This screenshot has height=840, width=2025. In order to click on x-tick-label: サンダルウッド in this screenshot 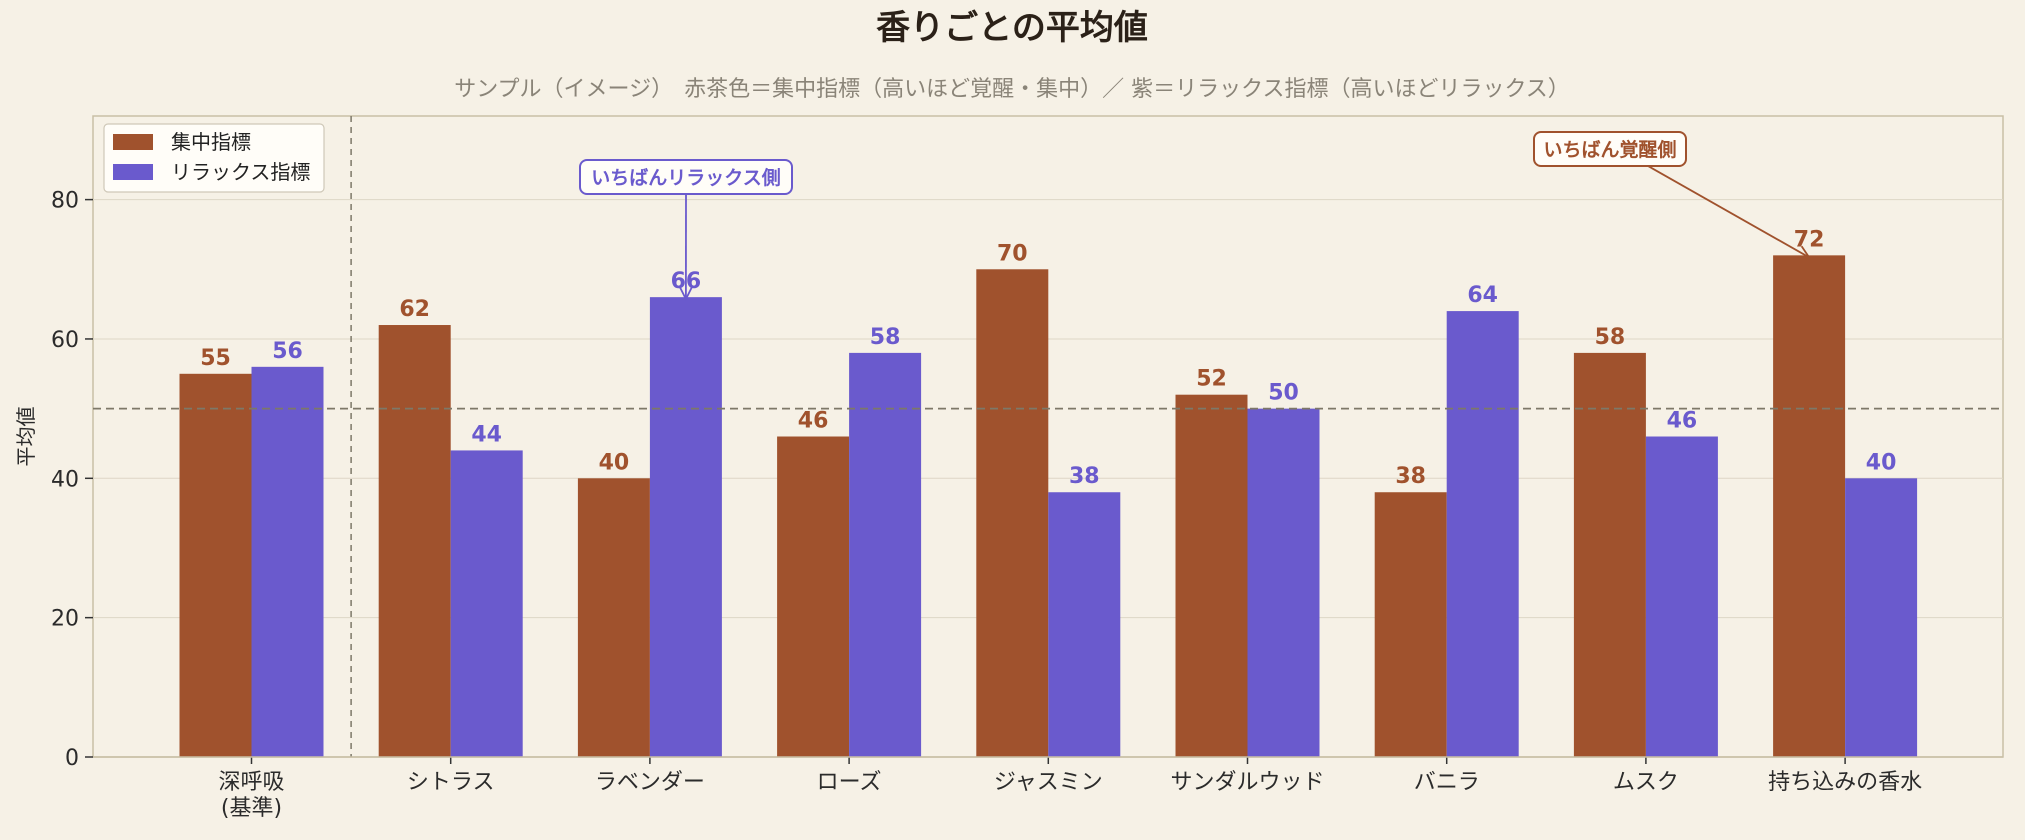, I will do `click(1247, 782)`.